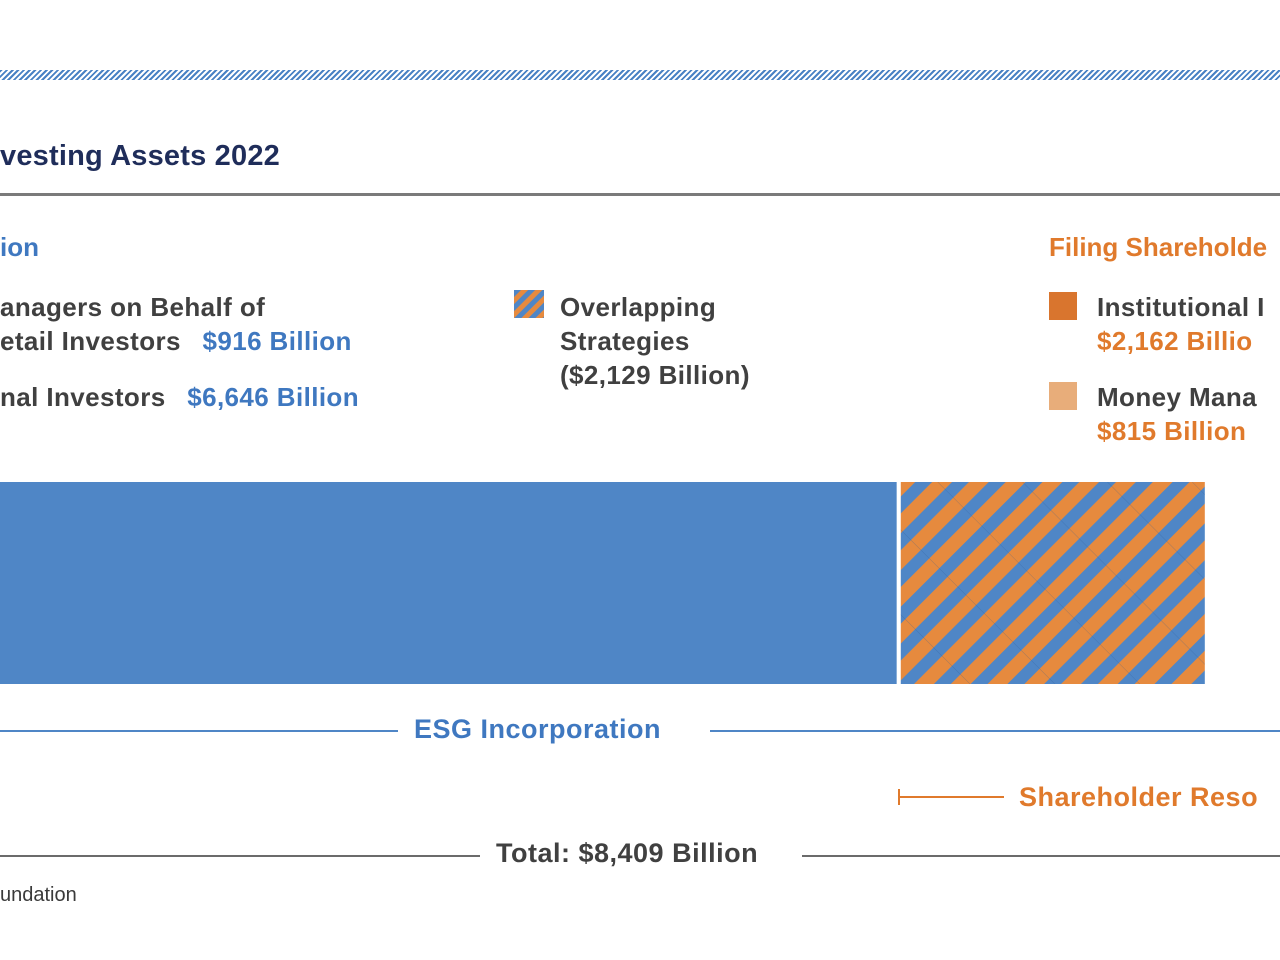 Image resolution: width=1280 pixels, height=960 pixels. What do you see at coordinates (19, 247) in the screenshot?
I see `legend-heading-esg: ion` at bounding box center [19, 247].